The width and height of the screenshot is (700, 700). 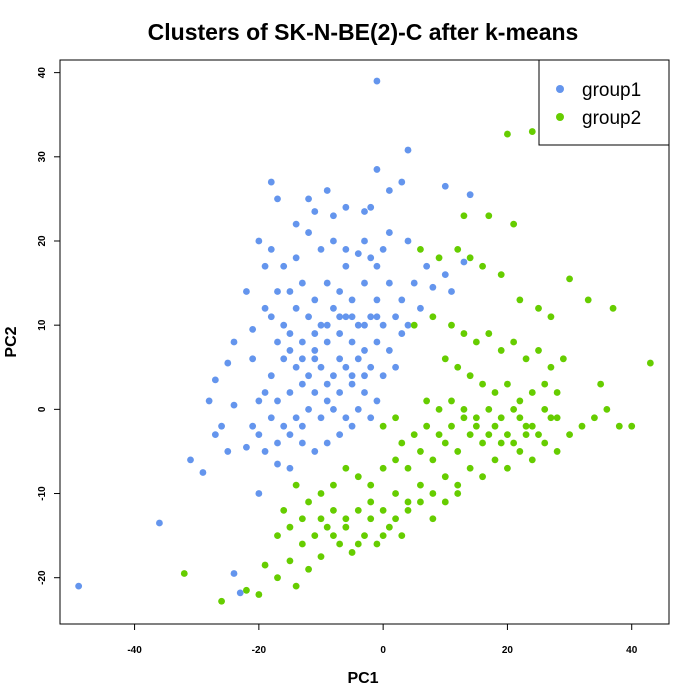 I want to click on legend-label-group1: group1, so click(x=611, y=90).